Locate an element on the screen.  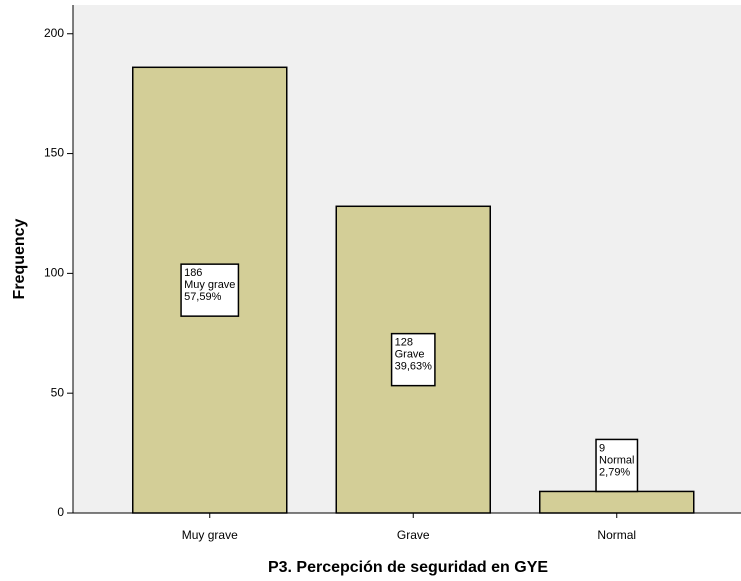
y-tick-label: 150 is located at coordinates (54, 153).